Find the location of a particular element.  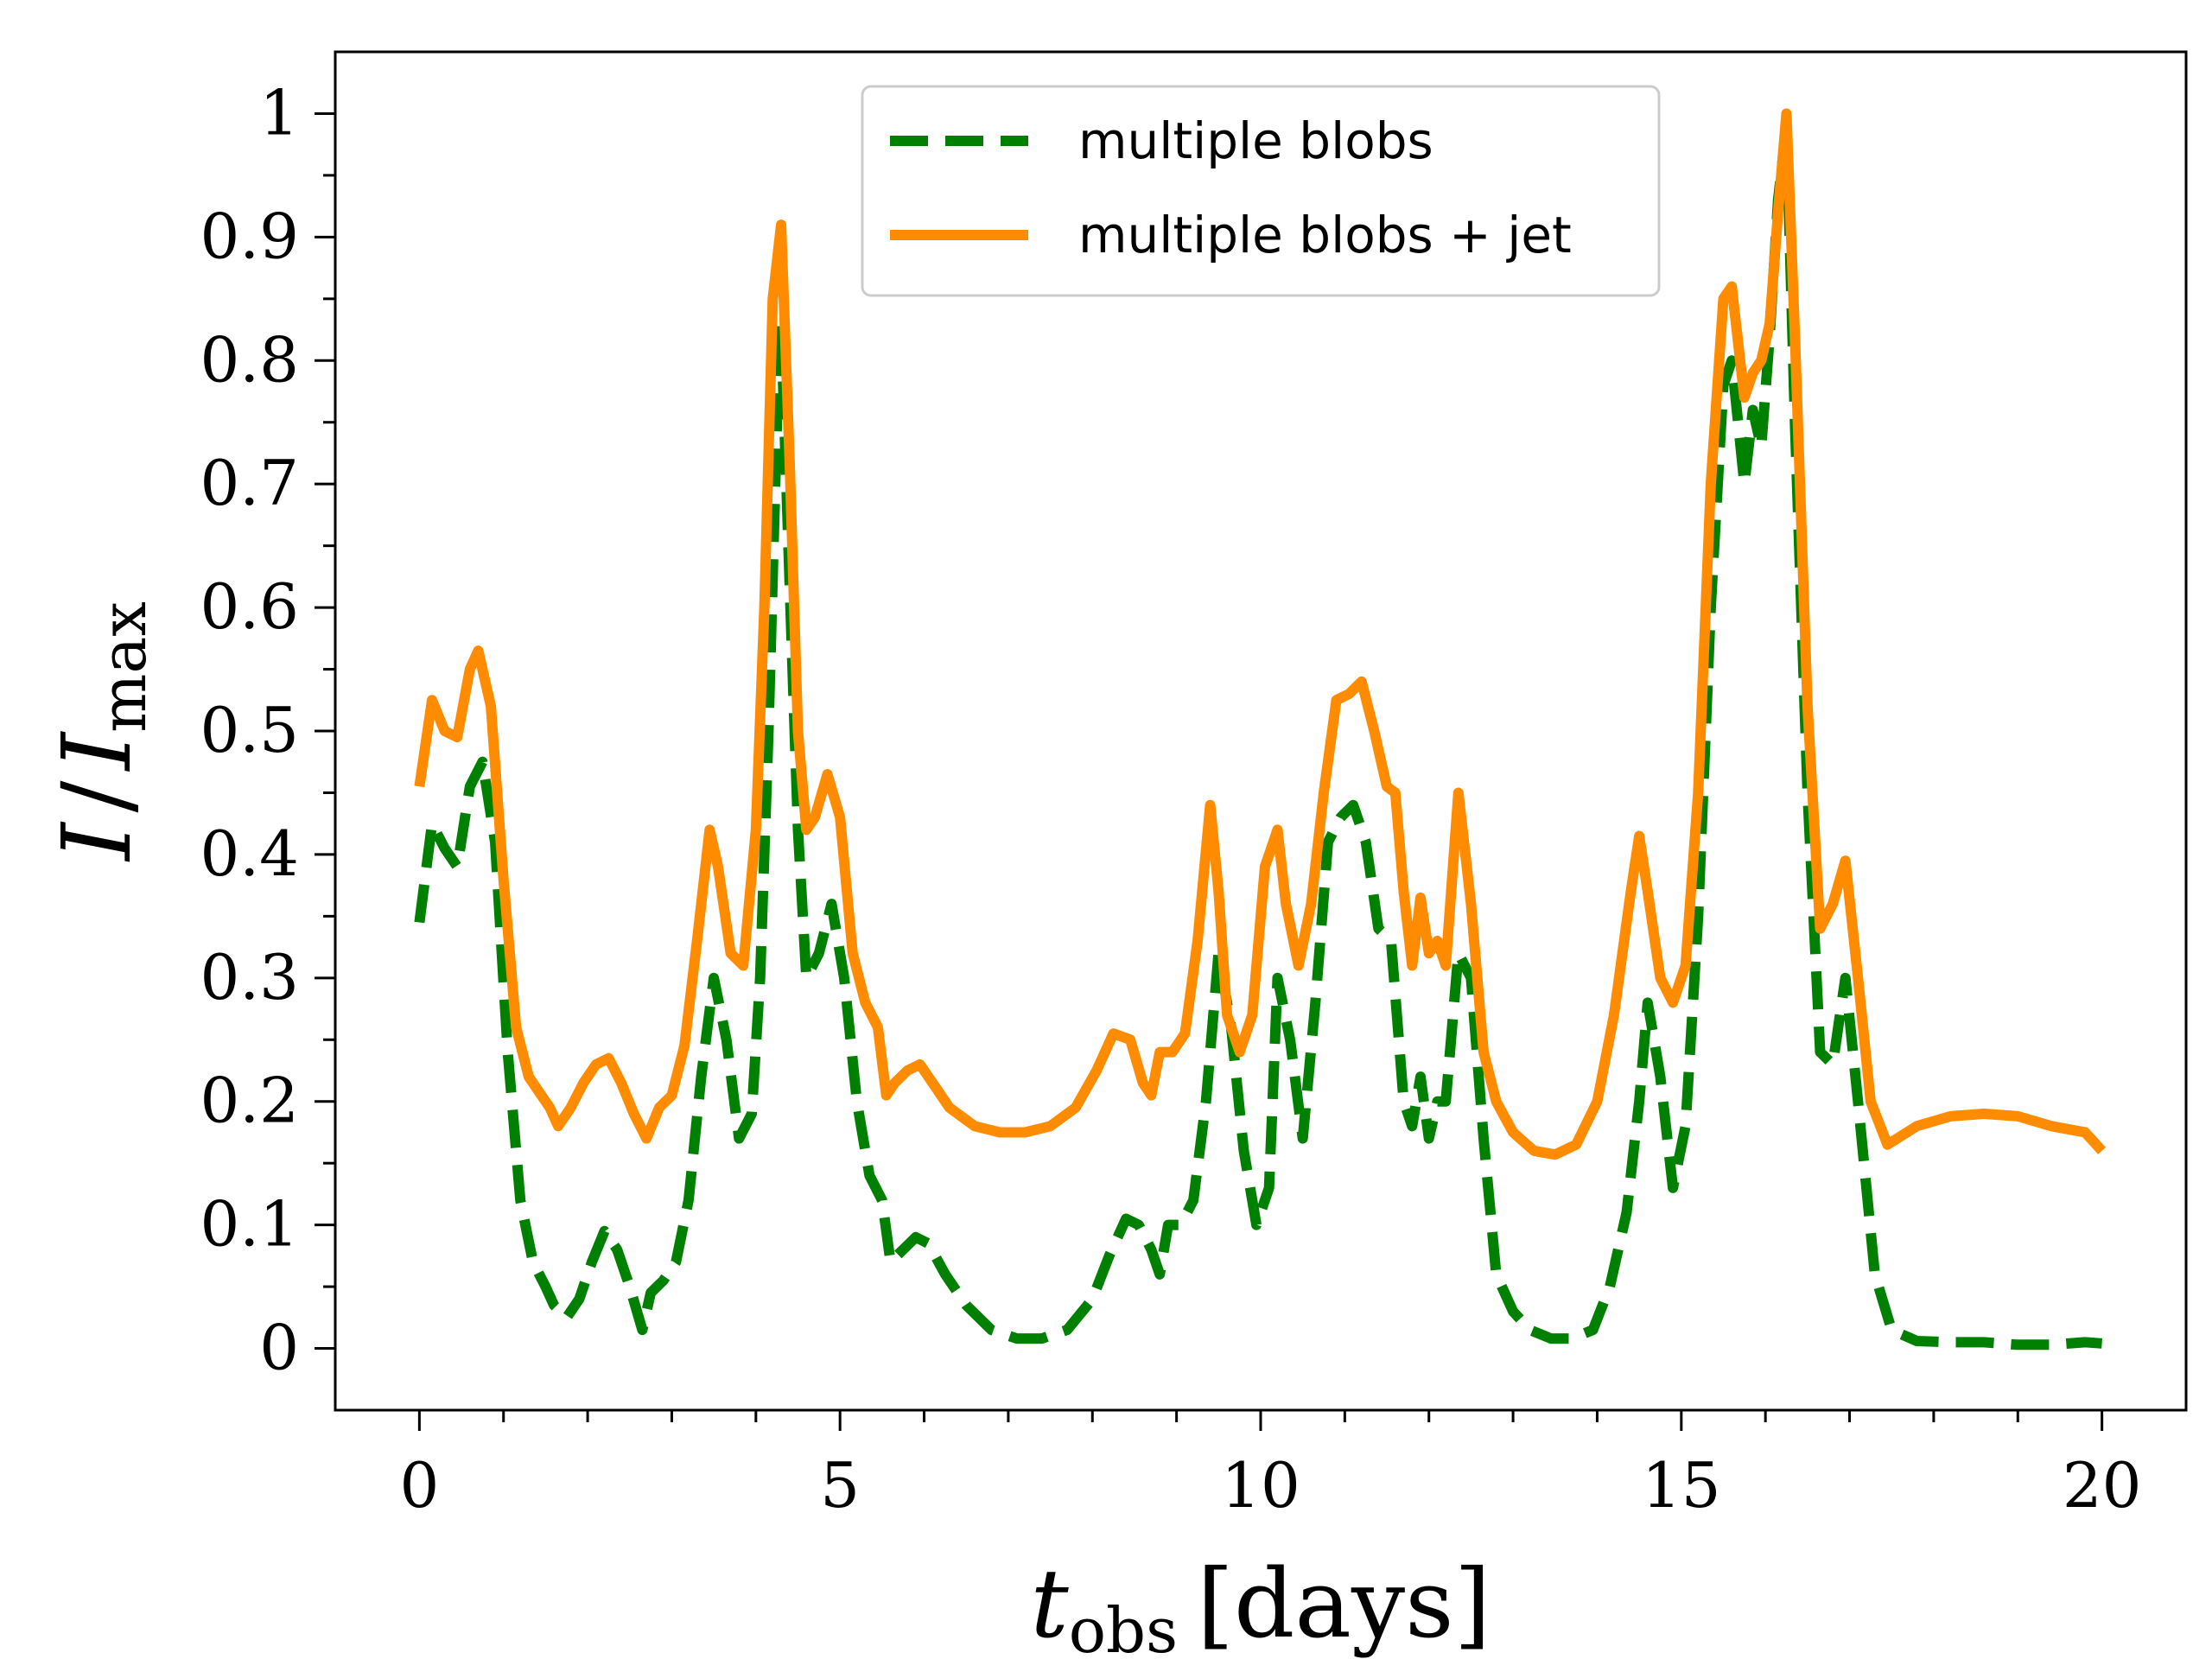

x-tick-label-5: 5 is located at coordinates (840, 1485).